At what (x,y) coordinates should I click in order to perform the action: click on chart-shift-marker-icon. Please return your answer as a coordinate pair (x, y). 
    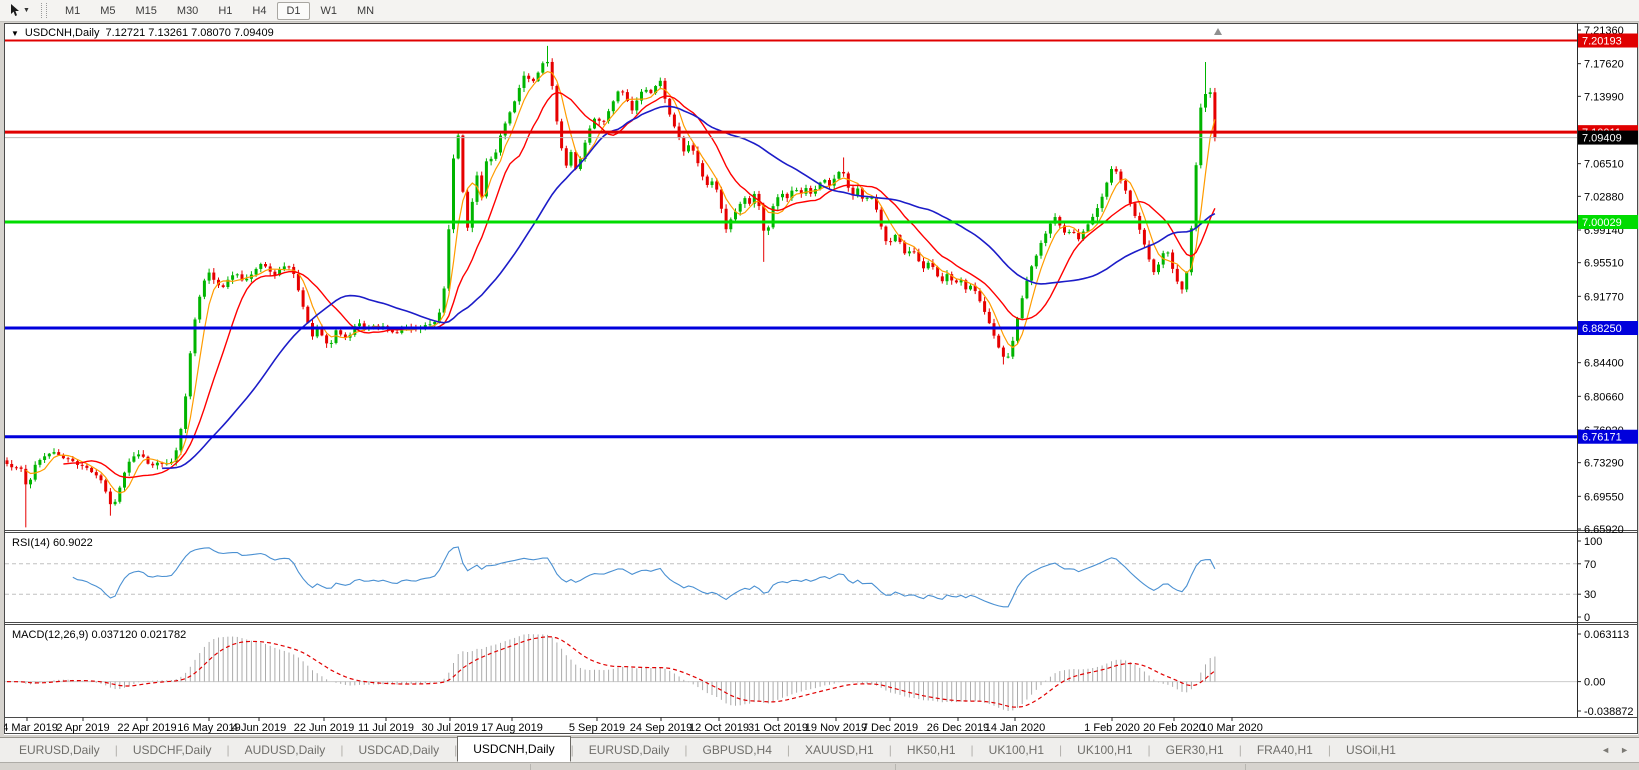
    Looking at the image, I should click on (1218, 31).